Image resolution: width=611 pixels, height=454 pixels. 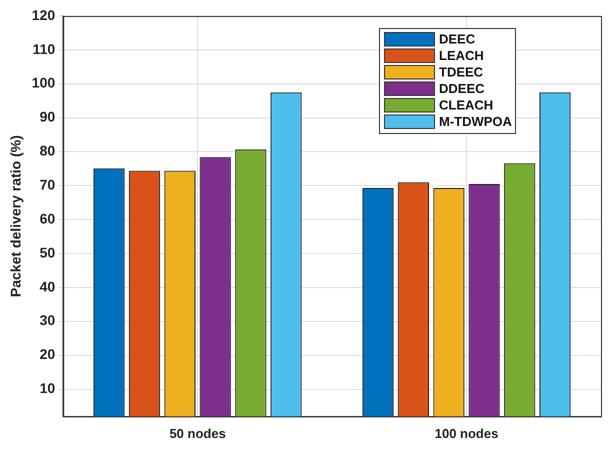 I want to click on y-axis-title: Packet delivery ratio (%), so click(x=15, y=216).